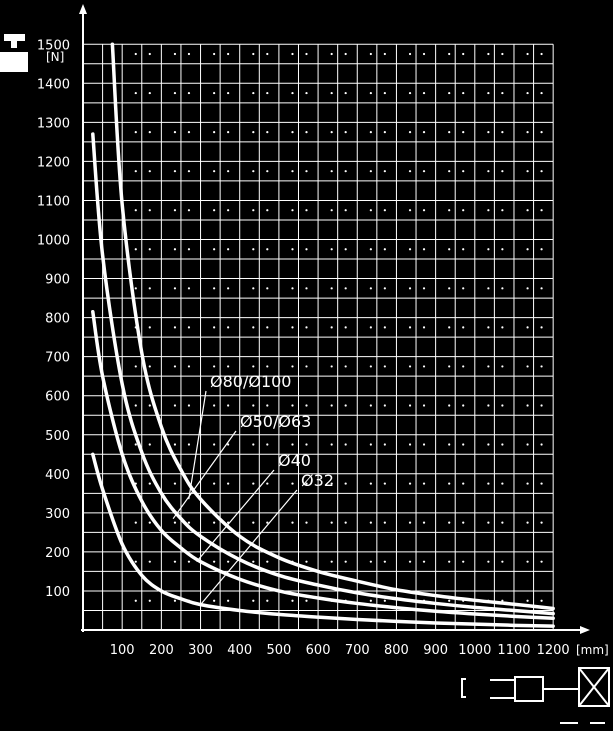 The image size is (613, 731). What do you see at coordinates (278, 650) in the screenshot?
I see `x-tick-label: 500` at bounding box center [278, 650].